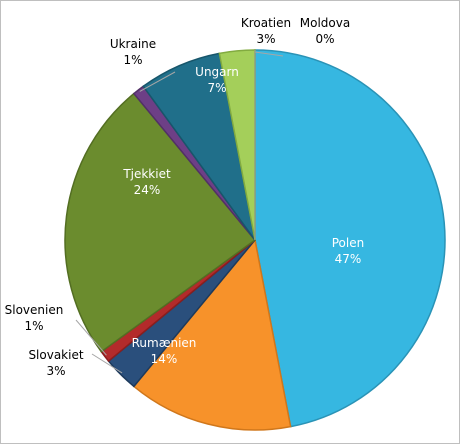 Image resolution: width=460 pixels, height=444 pixels. What do you see at coordinates (325, 23) in the screenshot?
I see `slice-label-moldova: Moldova` at bounding box center [325, 23].